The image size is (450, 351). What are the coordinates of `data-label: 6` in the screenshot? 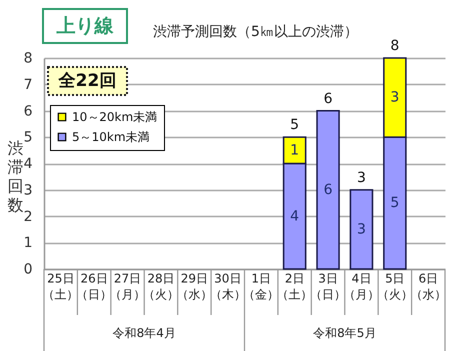 It's located at (328, 190).